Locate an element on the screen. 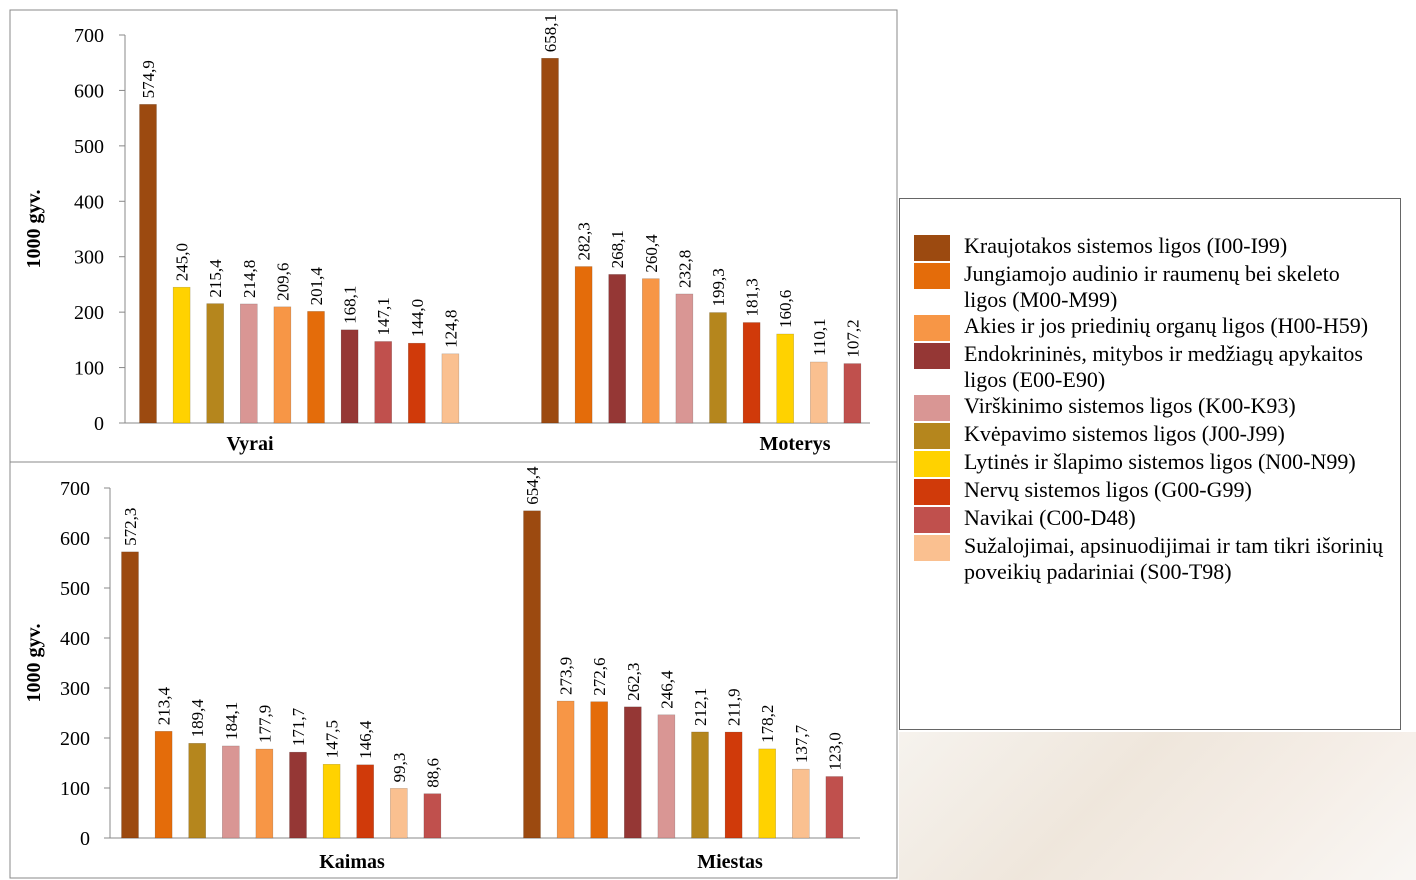 The width and height of the screenshot is (1416, 880). value-label: 147,5 is located at coordinates (332, 739).